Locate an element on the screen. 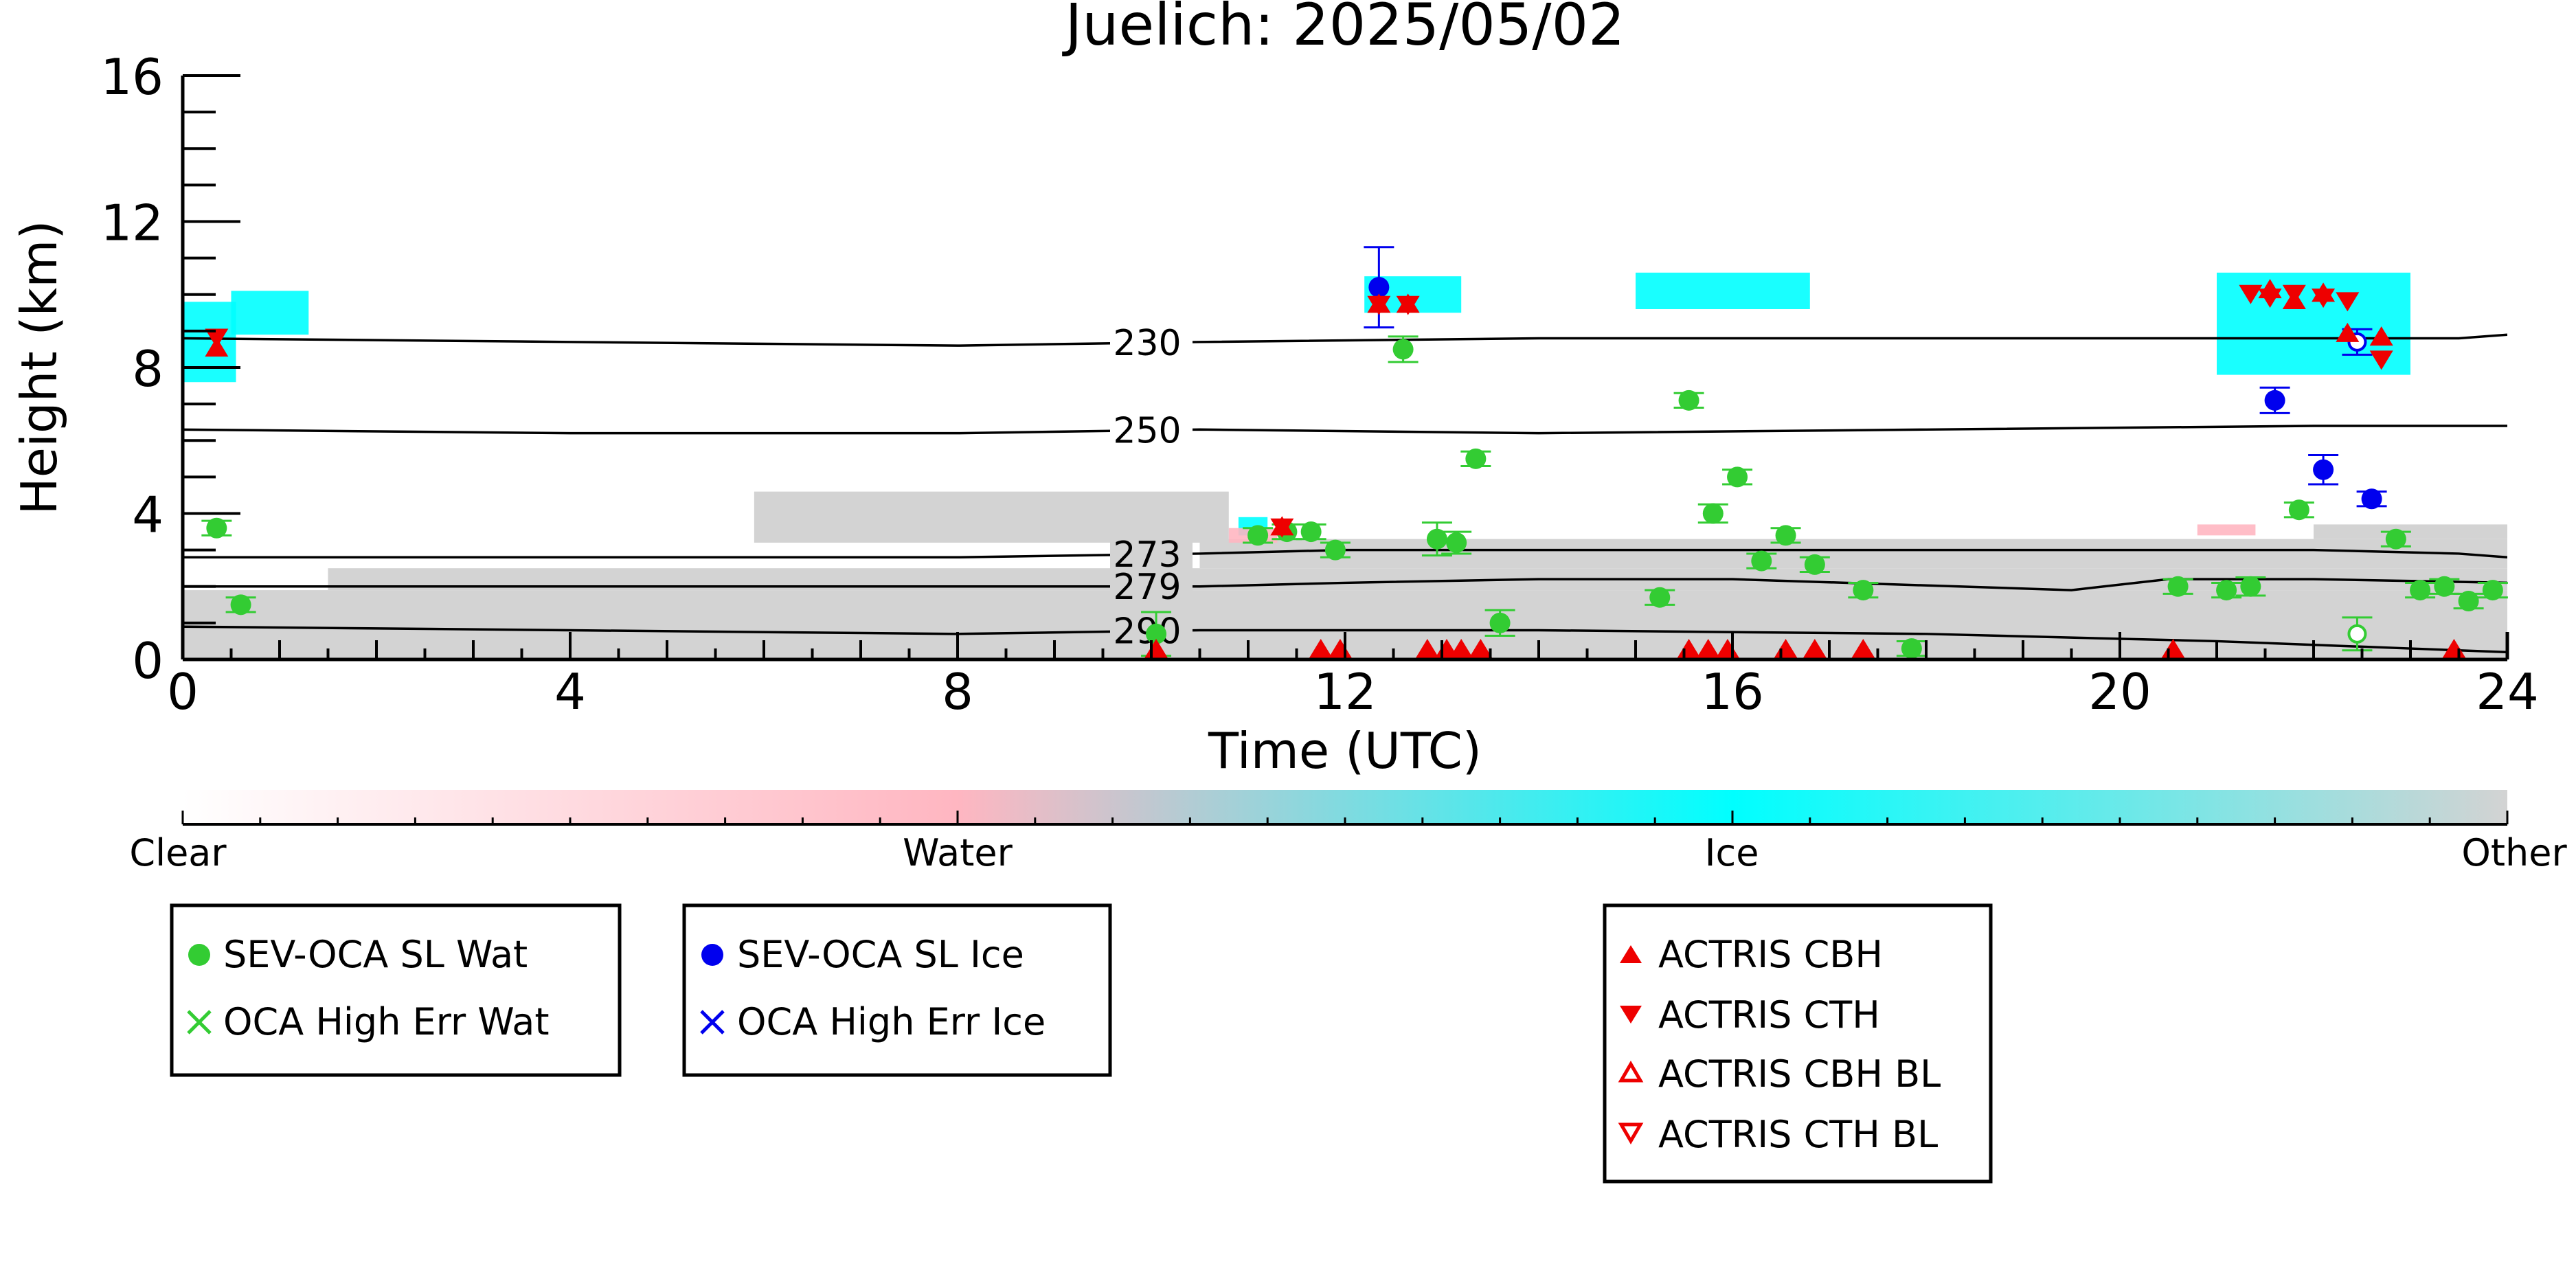 The image size is (2576, 1288). legend-label-sev-oca-sl-ice: SEV-OCA SL Ice is located at coordinates (880, 954).